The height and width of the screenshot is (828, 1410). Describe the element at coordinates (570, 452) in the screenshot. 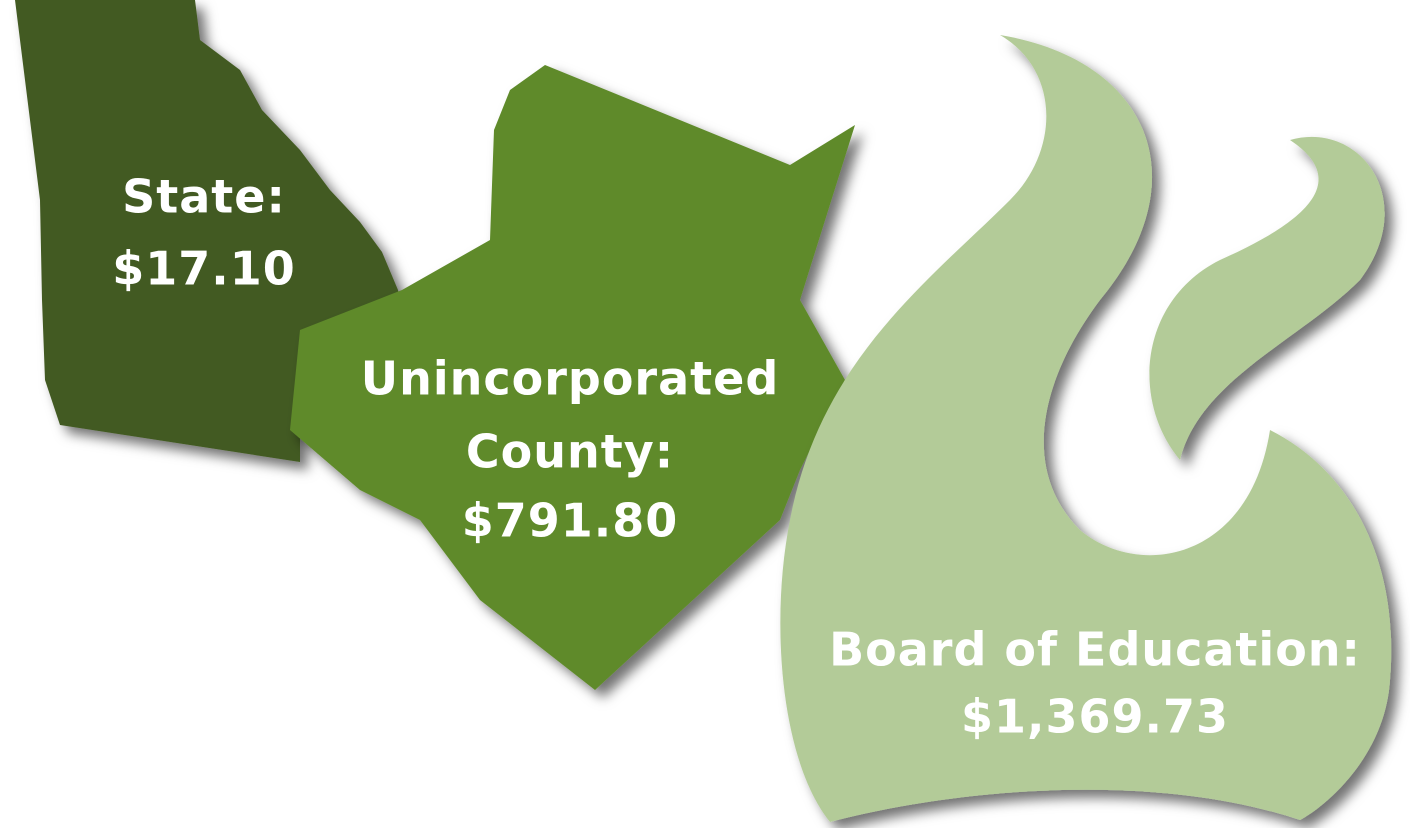

I see `county-label: County:` at that location.